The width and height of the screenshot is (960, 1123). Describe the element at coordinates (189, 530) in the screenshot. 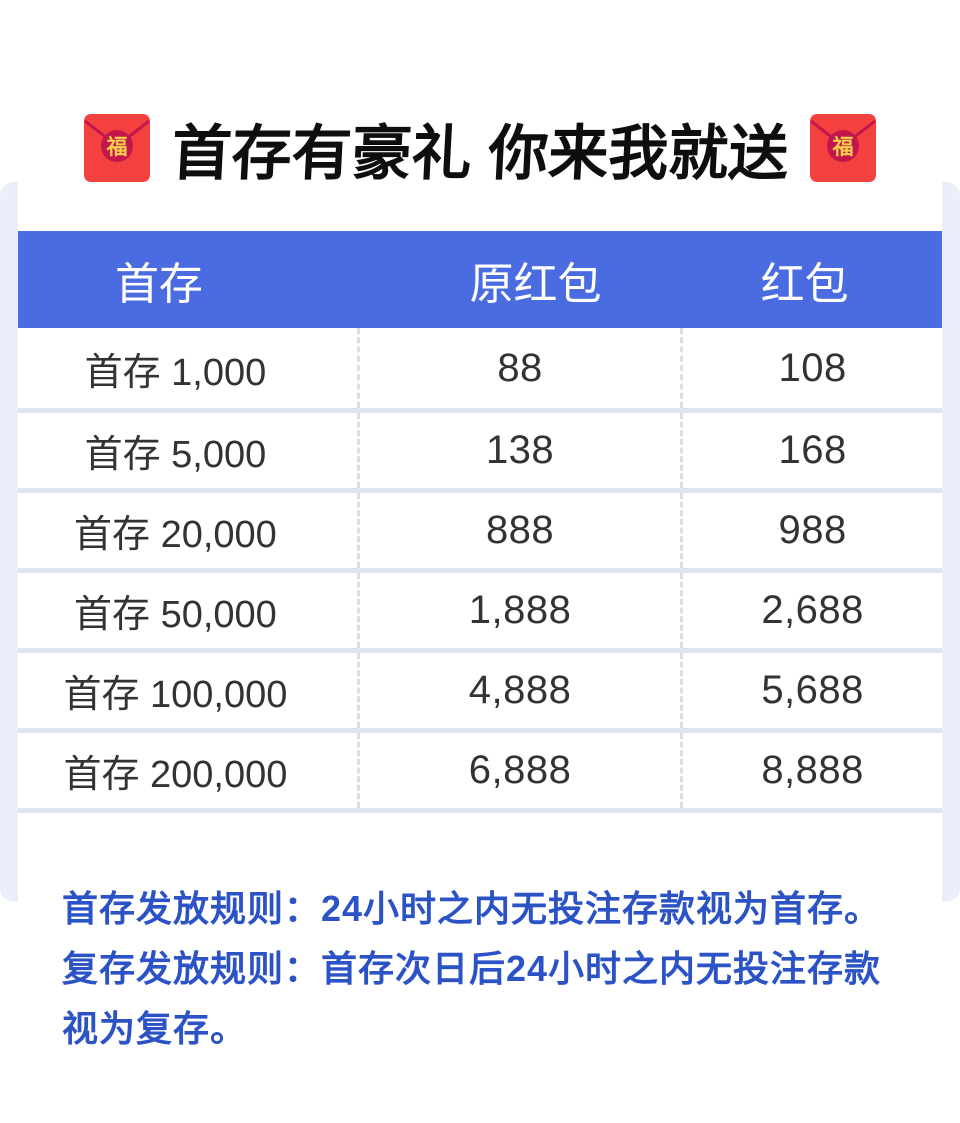

I see `deposit-cell: 首存 20,000` at that location.